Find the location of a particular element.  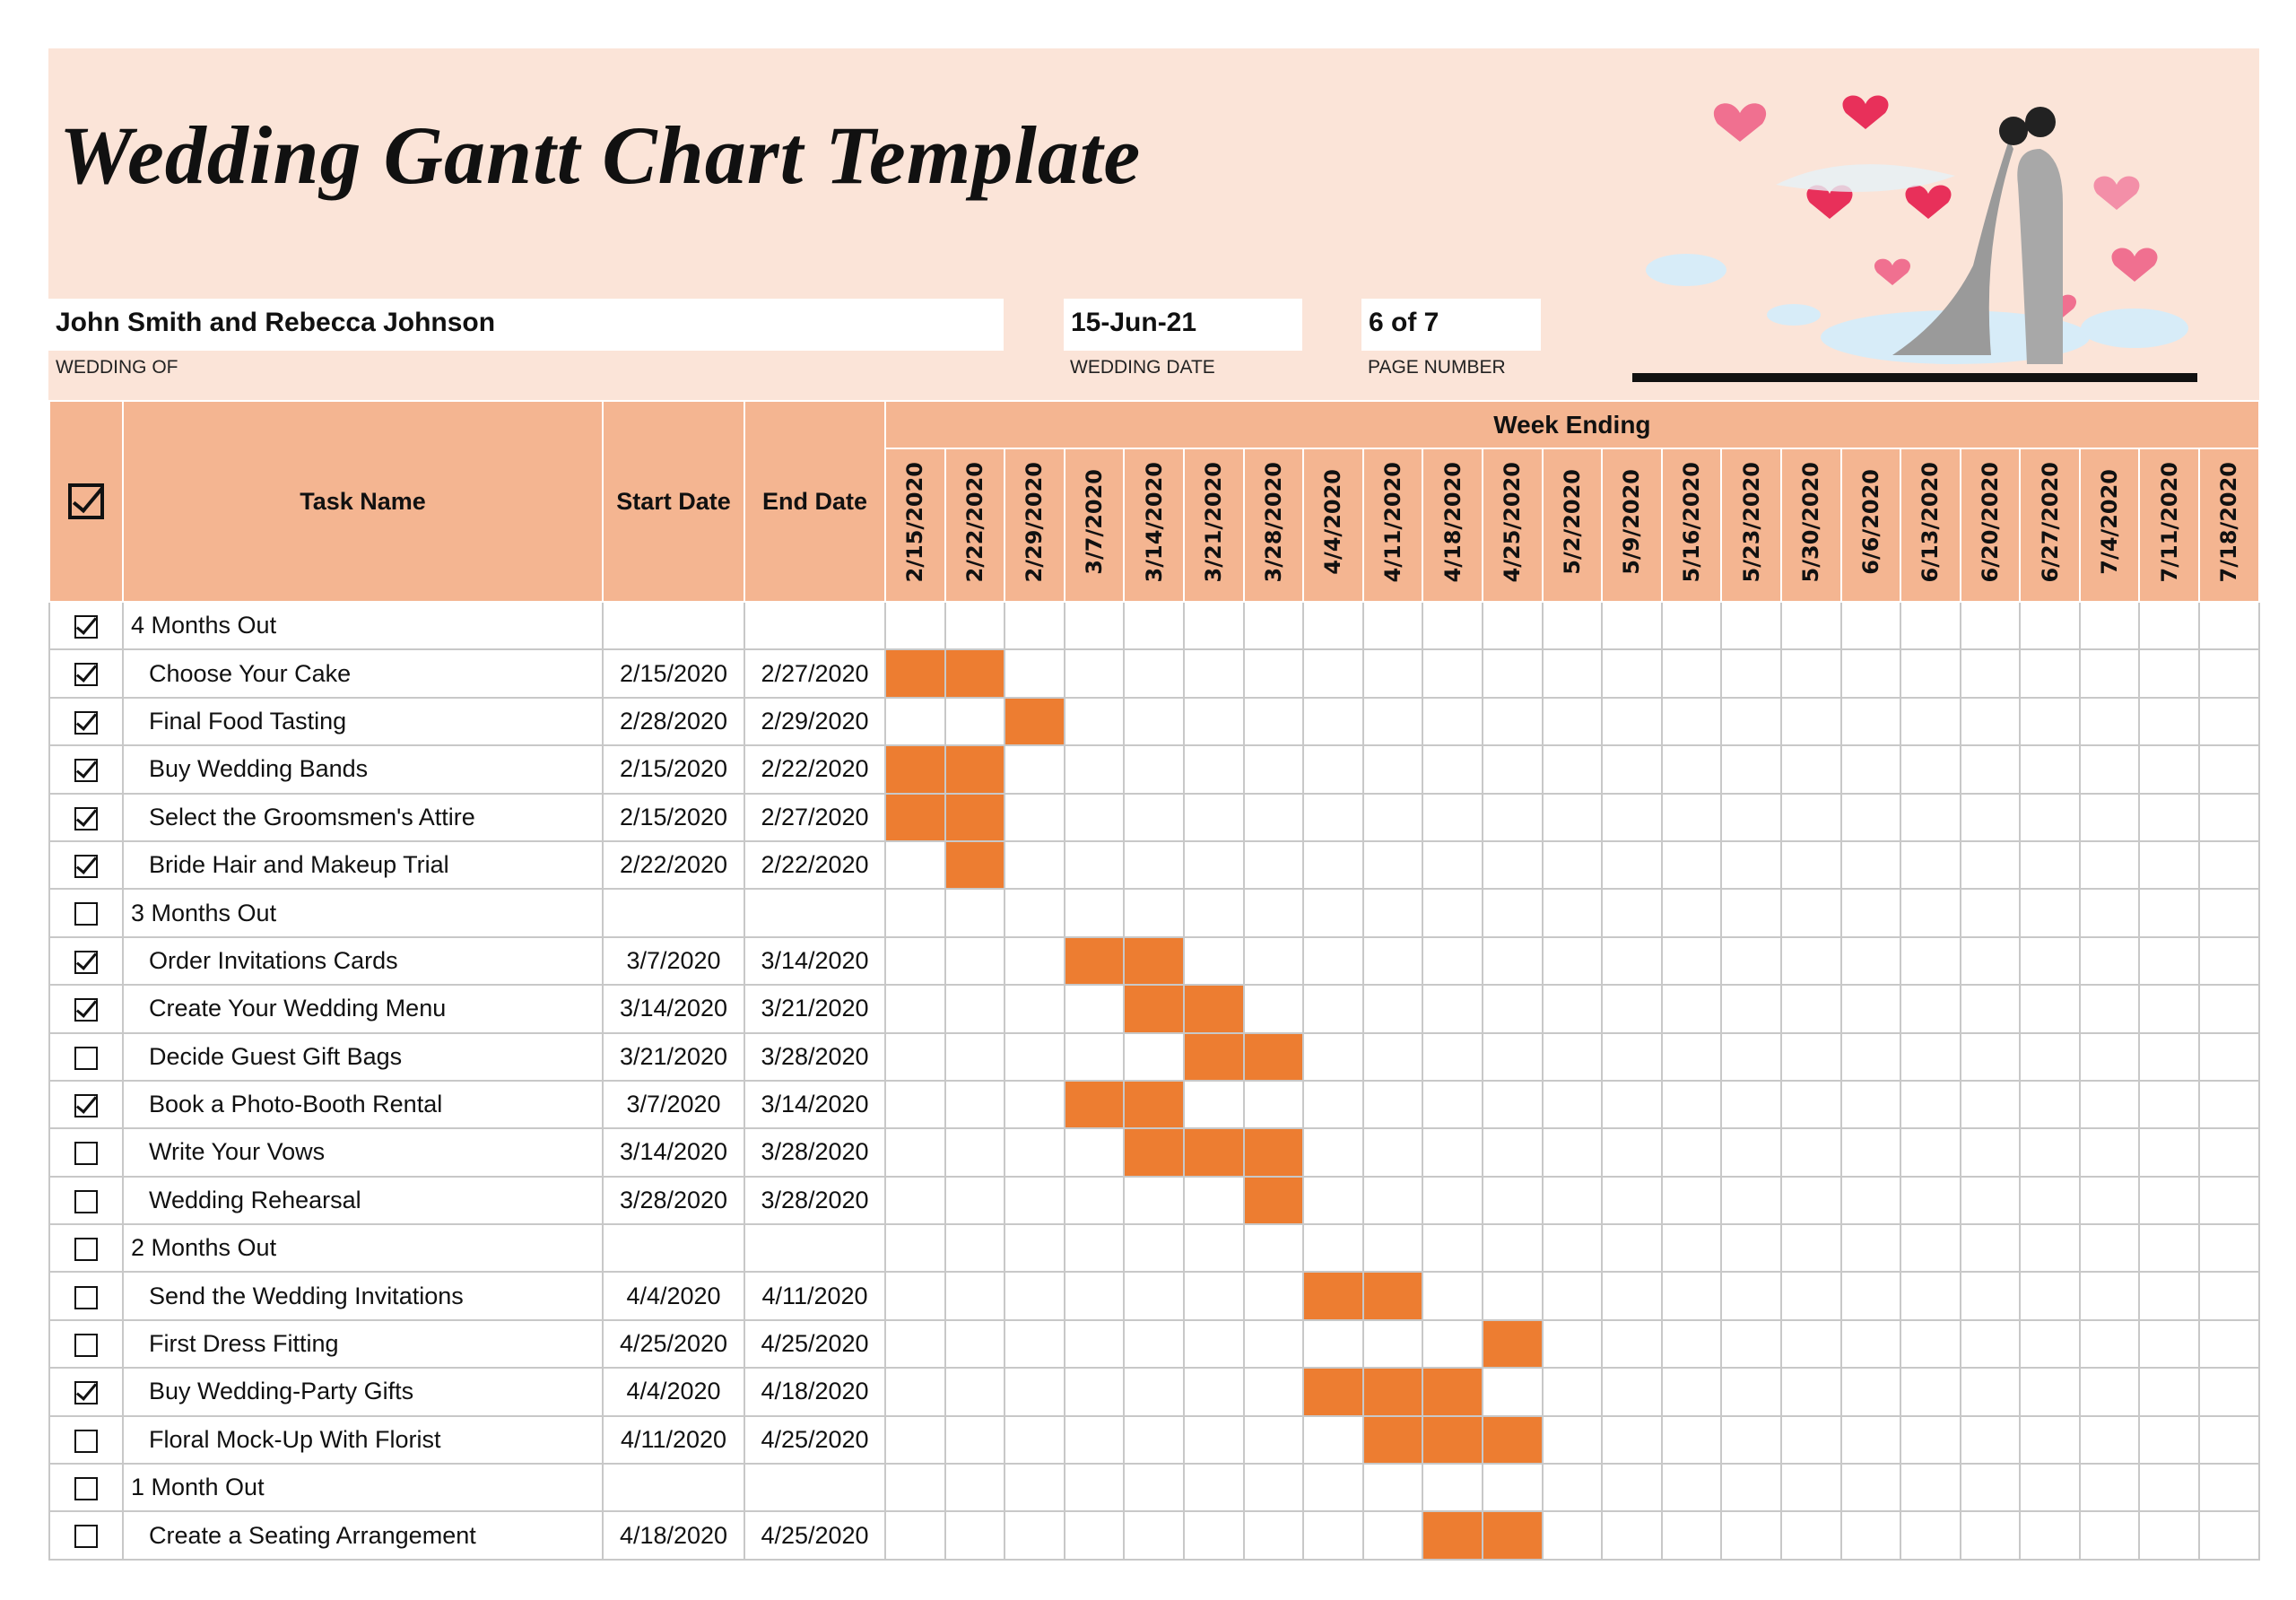

task-name: Order Invitations Cards is located at coordinates (363, 961).